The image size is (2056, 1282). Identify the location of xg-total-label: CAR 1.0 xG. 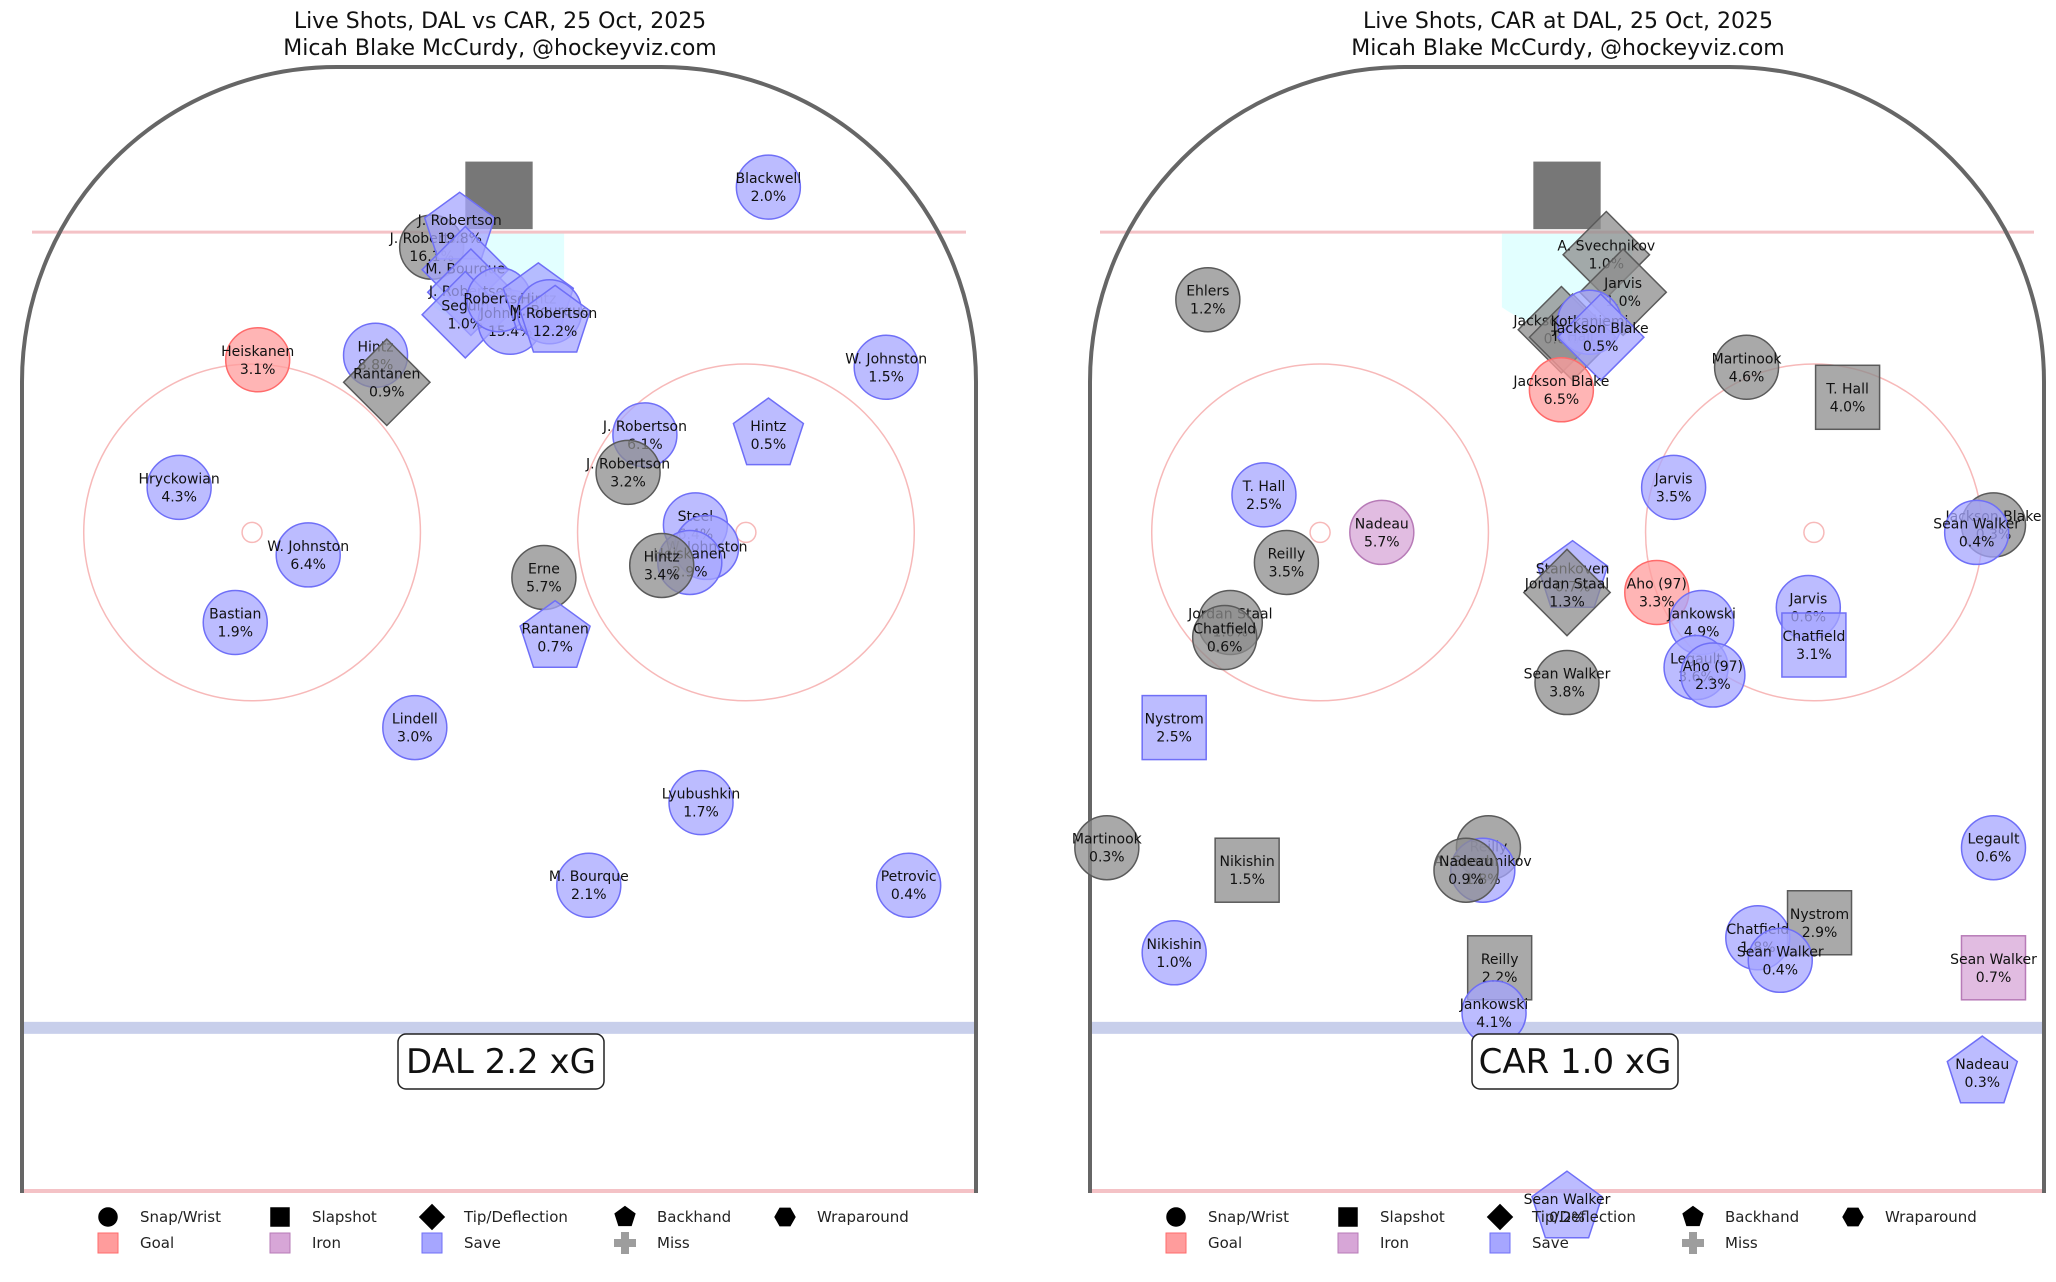
(1575, 1062).